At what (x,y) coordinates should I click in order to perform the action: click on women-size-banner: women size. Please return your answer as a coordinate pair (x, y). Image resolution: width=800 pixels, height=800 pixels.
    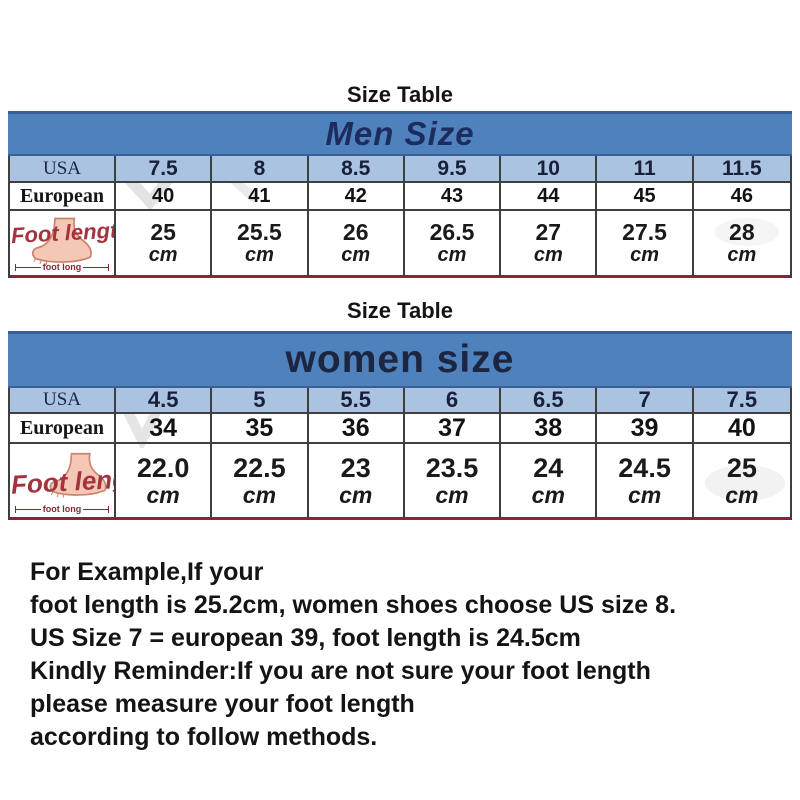
    Looking at the image, I should click on (400, 359).